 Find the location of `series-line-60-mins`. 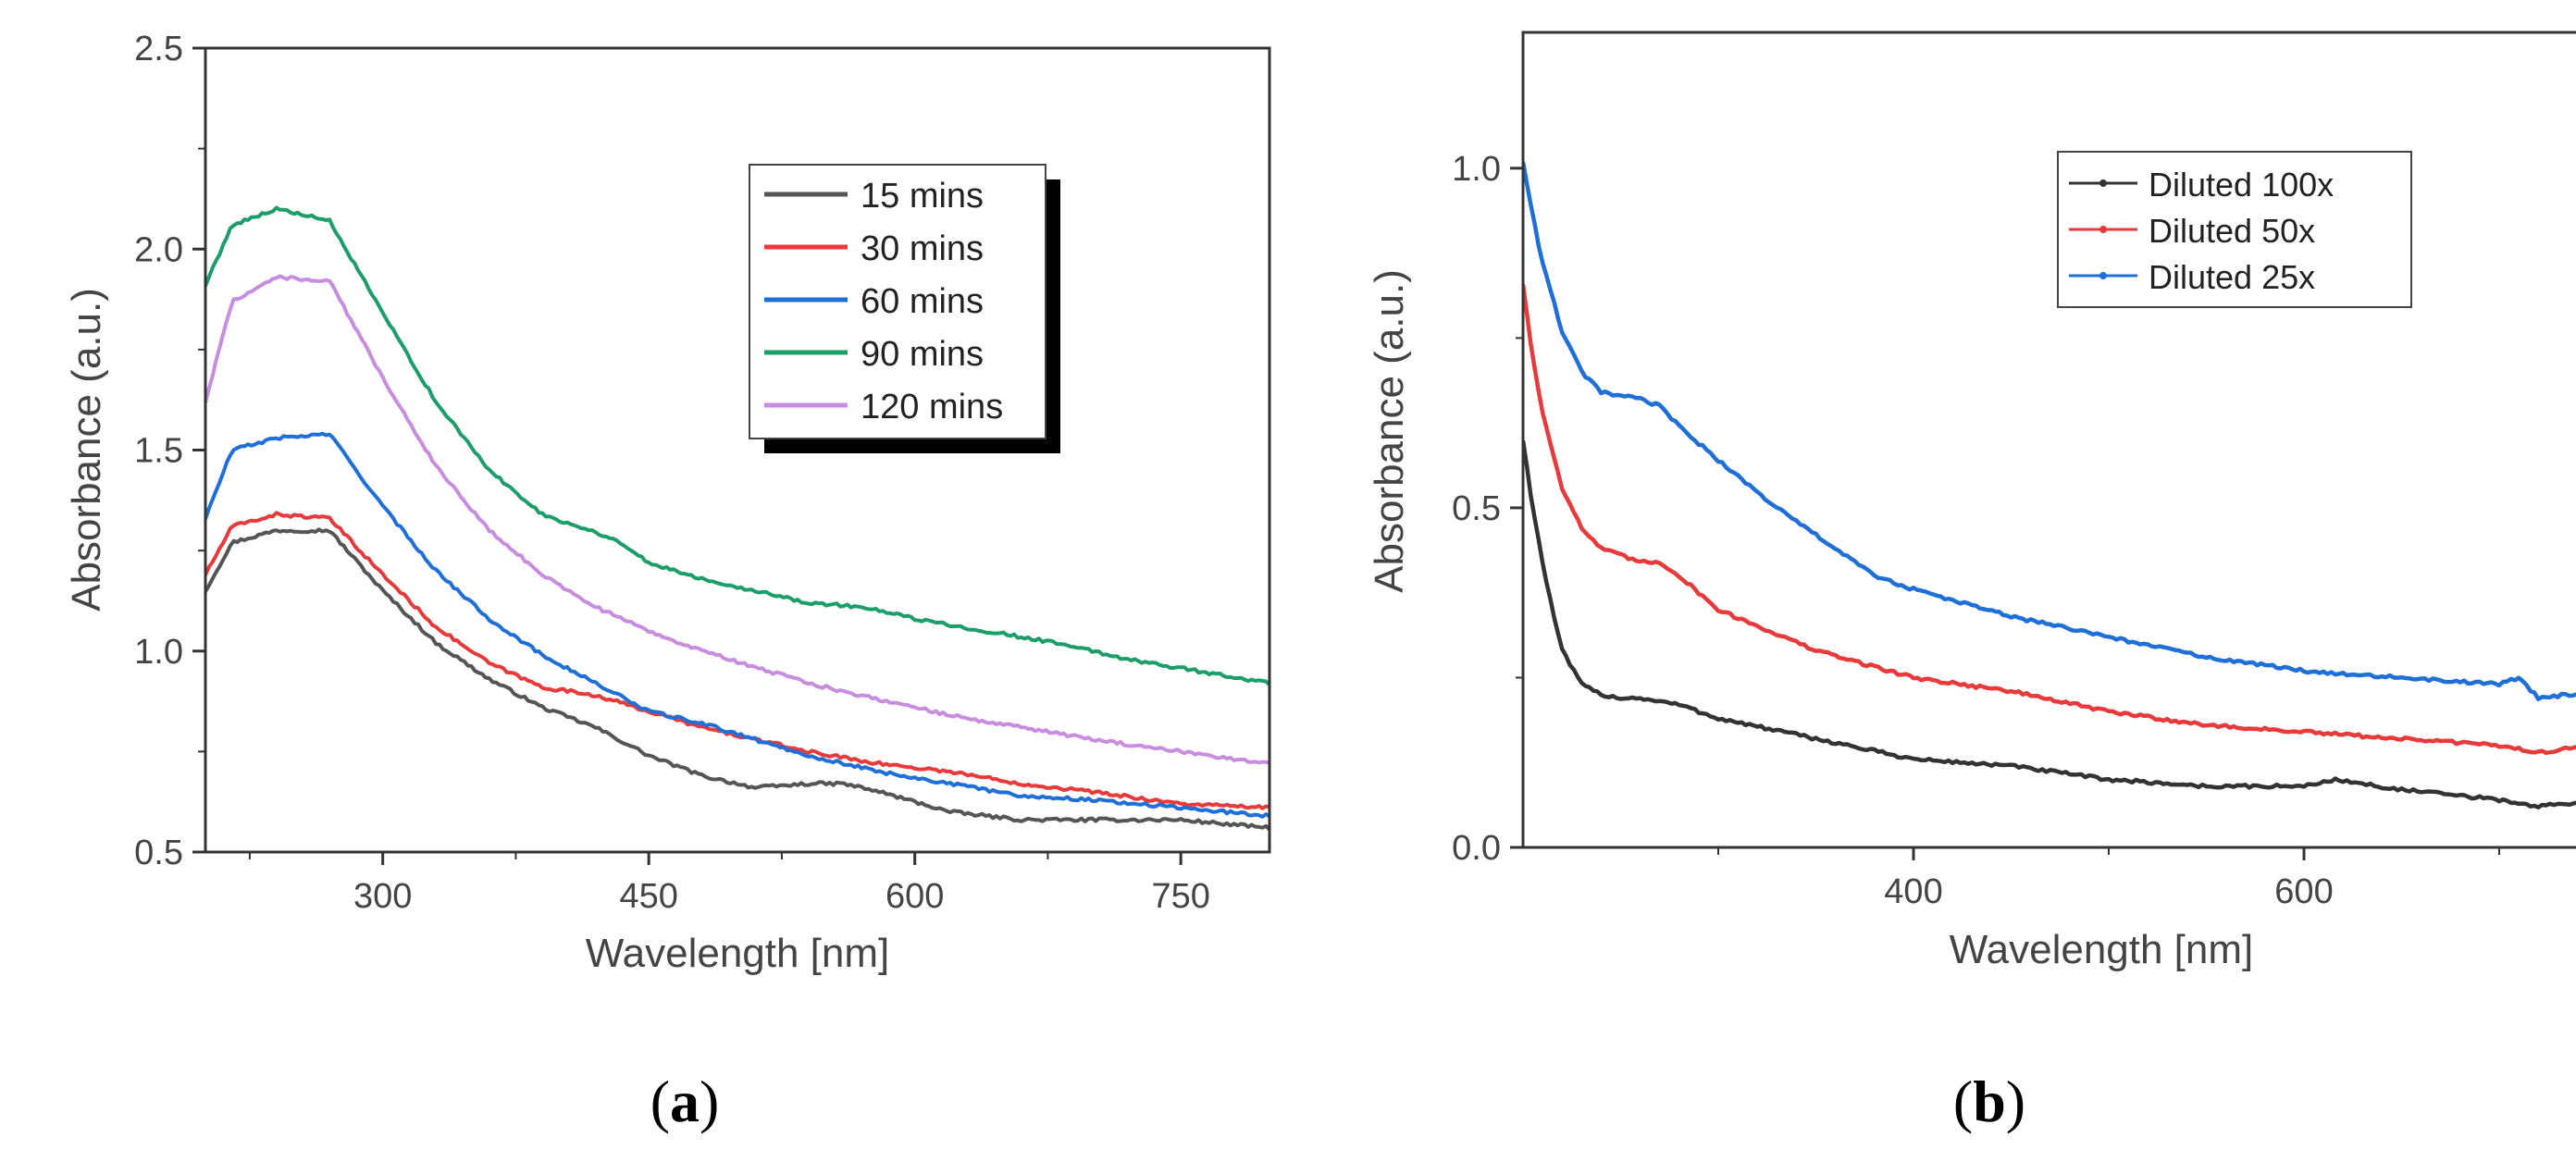

series-line-60-mins is located at coordinates (737, 625).